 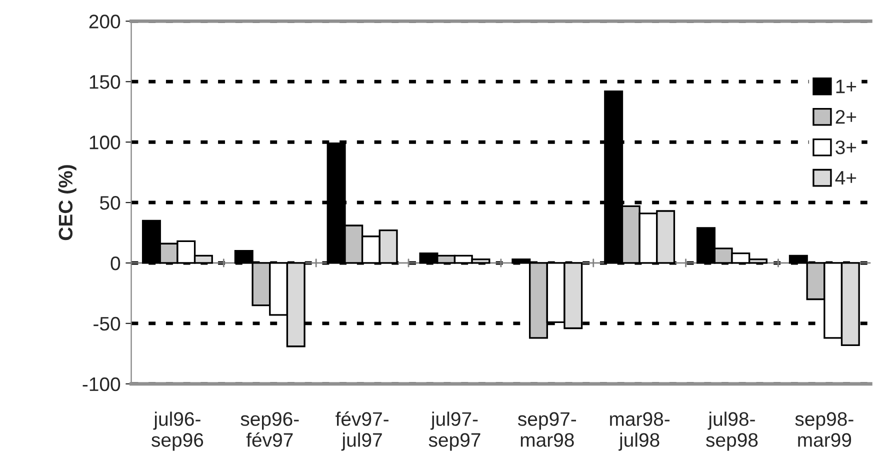 I want to click on y-axis-title: CEC (%), so click(x=67, y=202).